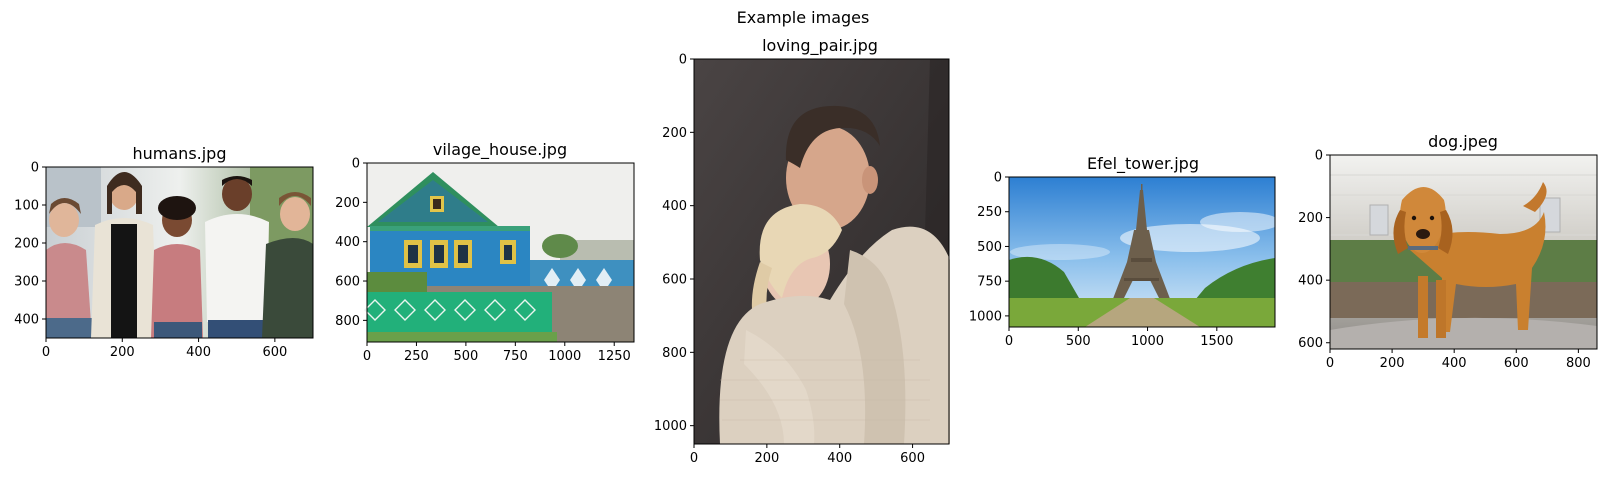 This screenshot has width=1606, height=478. I want to click on x-ticks: 0 250 500 750 1000 1250, so click(497, 353).